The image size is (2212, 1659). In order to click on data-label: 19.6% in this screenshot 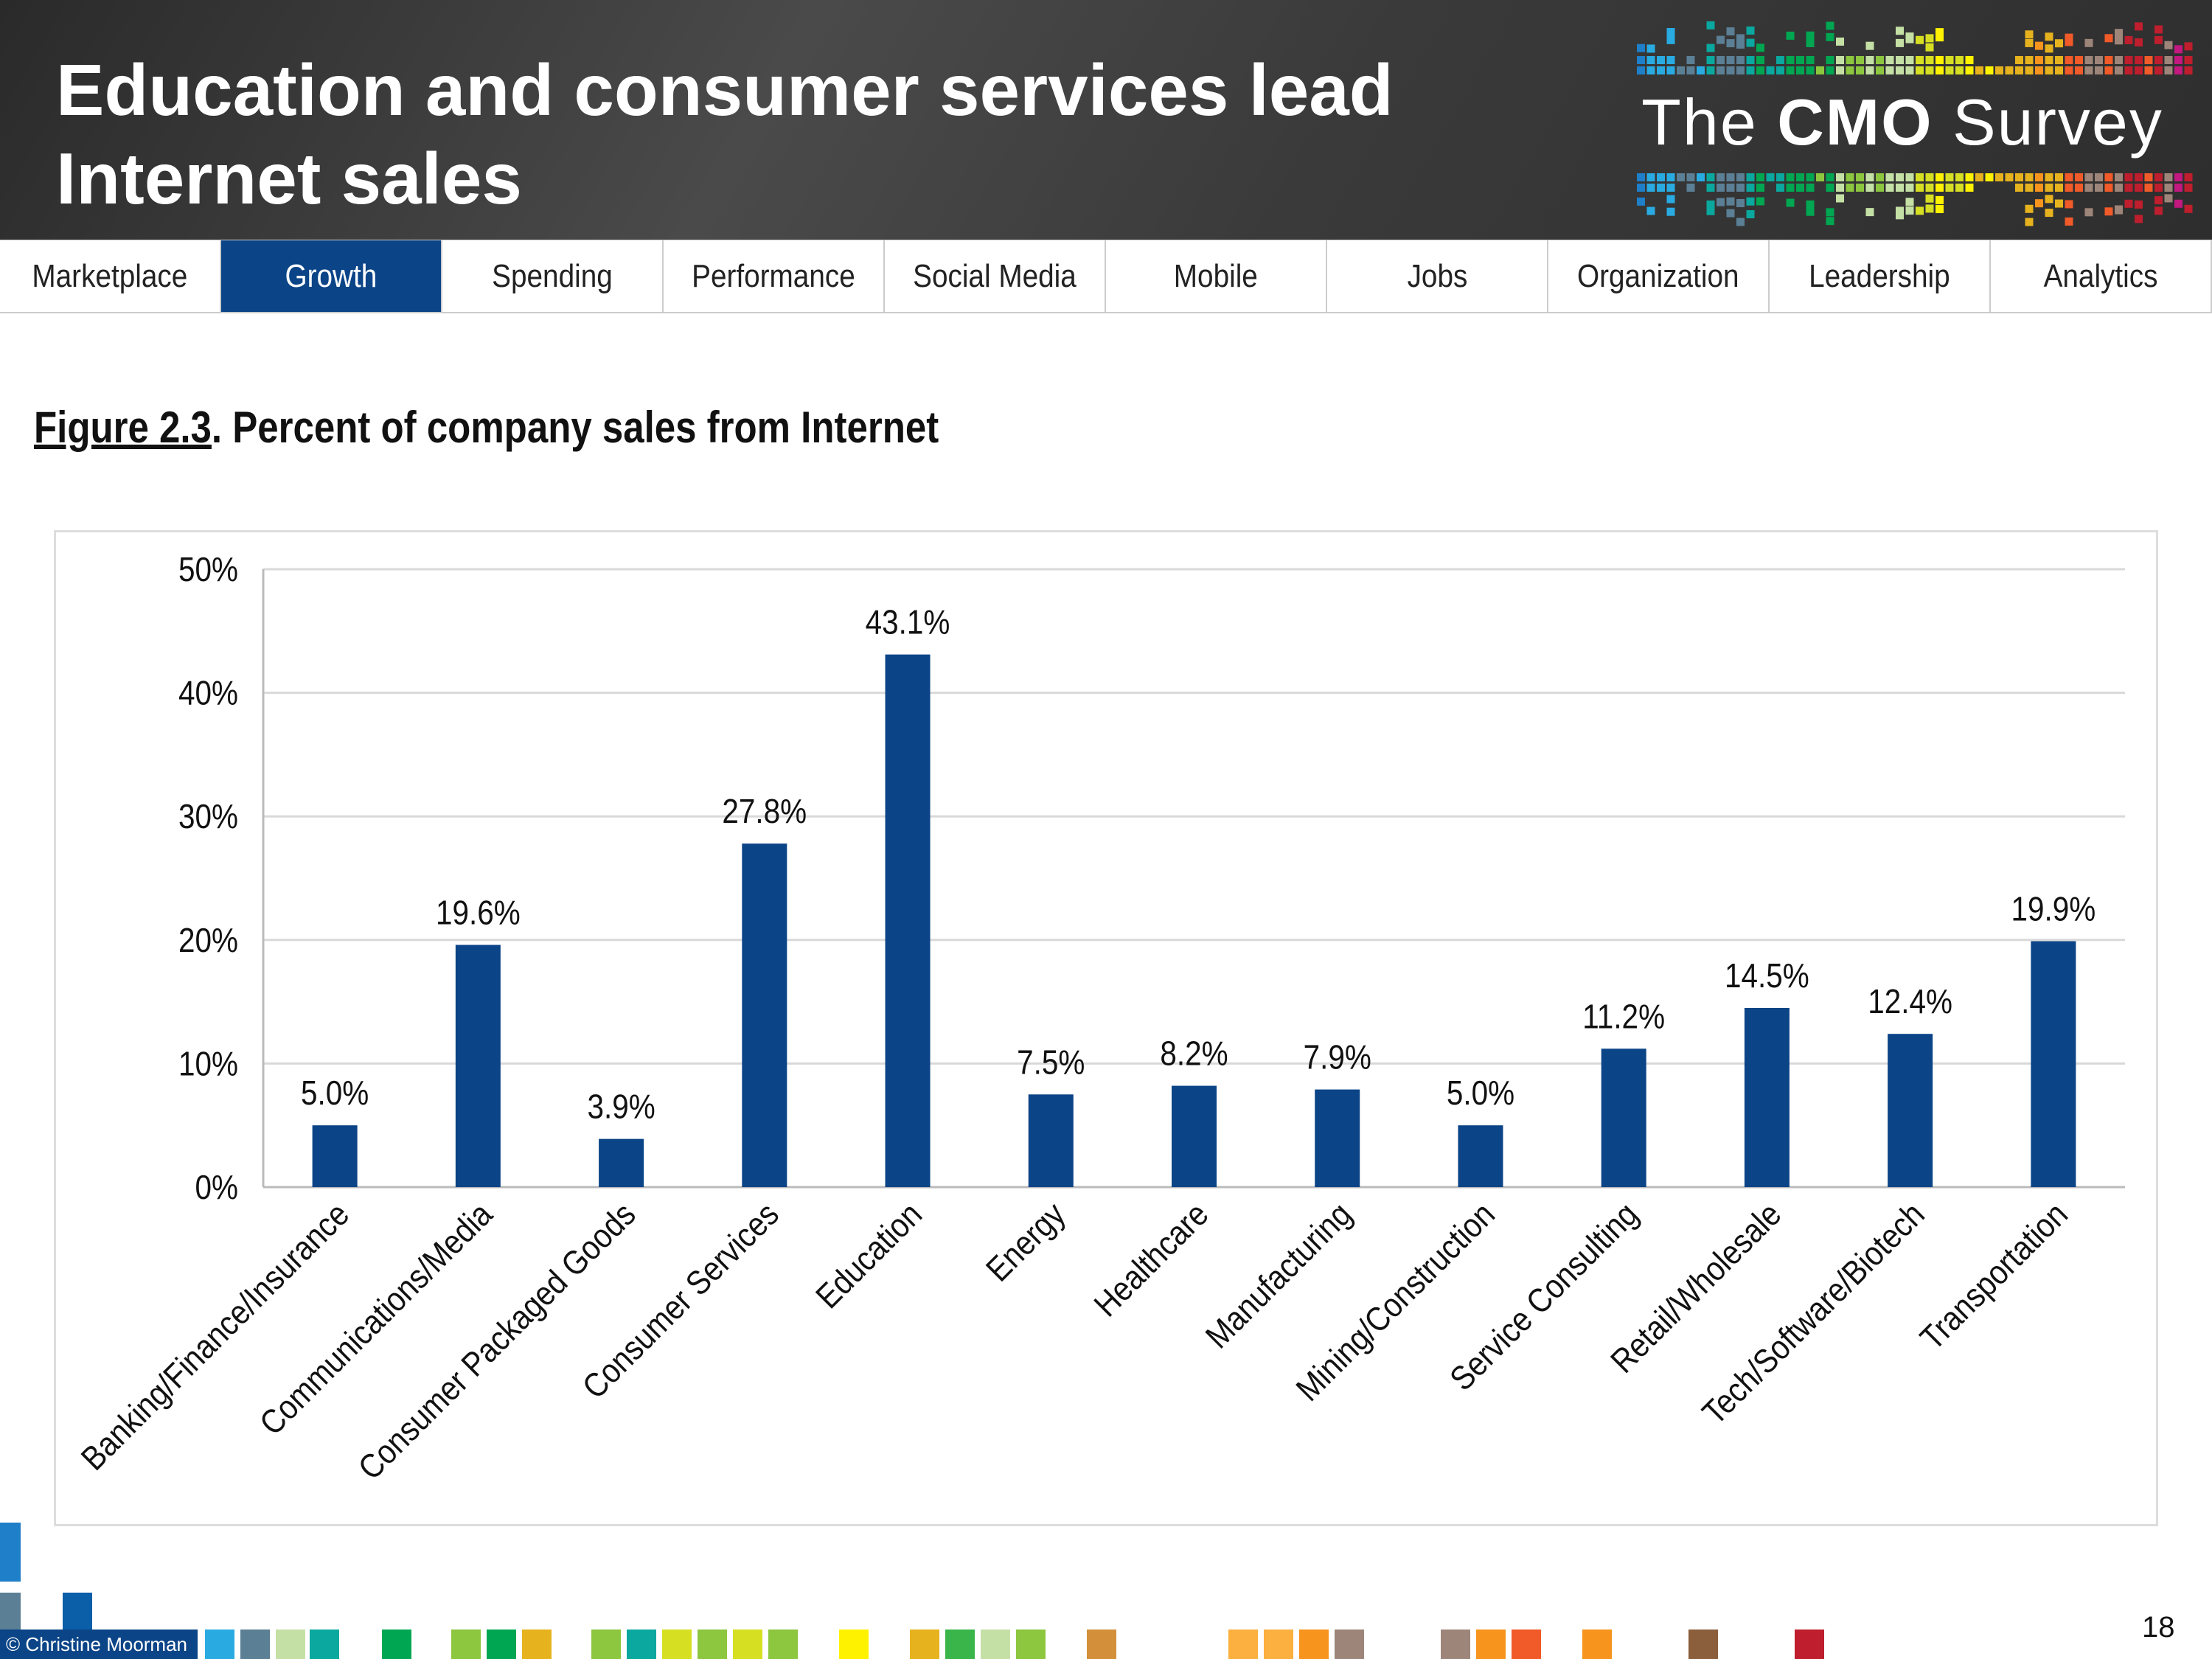, I will do `click(478, 913)`.